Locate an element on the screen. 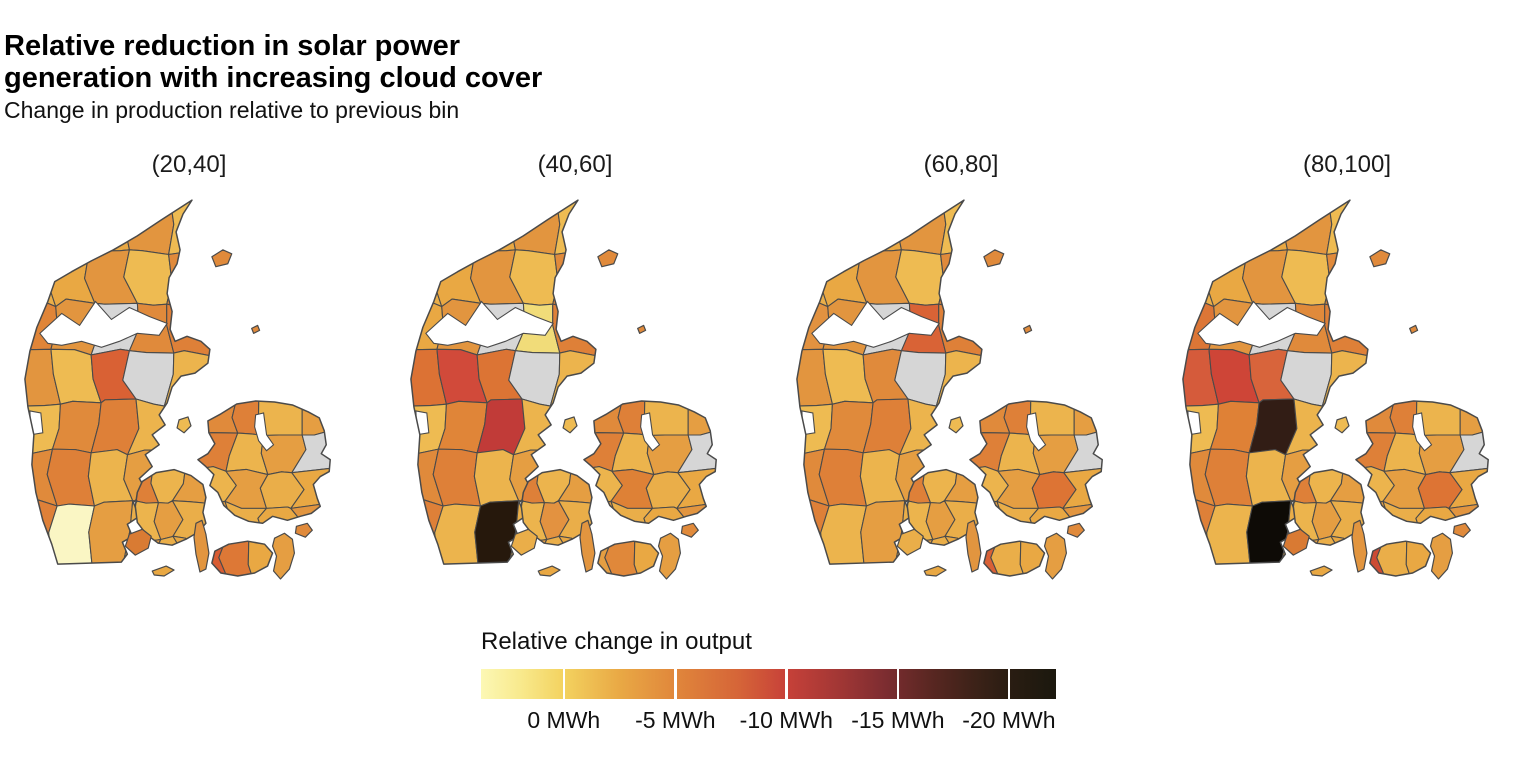 The width and height of the screenshot is (1536, 768). facet-label: (20,40] is located at coordinates (189, 164).